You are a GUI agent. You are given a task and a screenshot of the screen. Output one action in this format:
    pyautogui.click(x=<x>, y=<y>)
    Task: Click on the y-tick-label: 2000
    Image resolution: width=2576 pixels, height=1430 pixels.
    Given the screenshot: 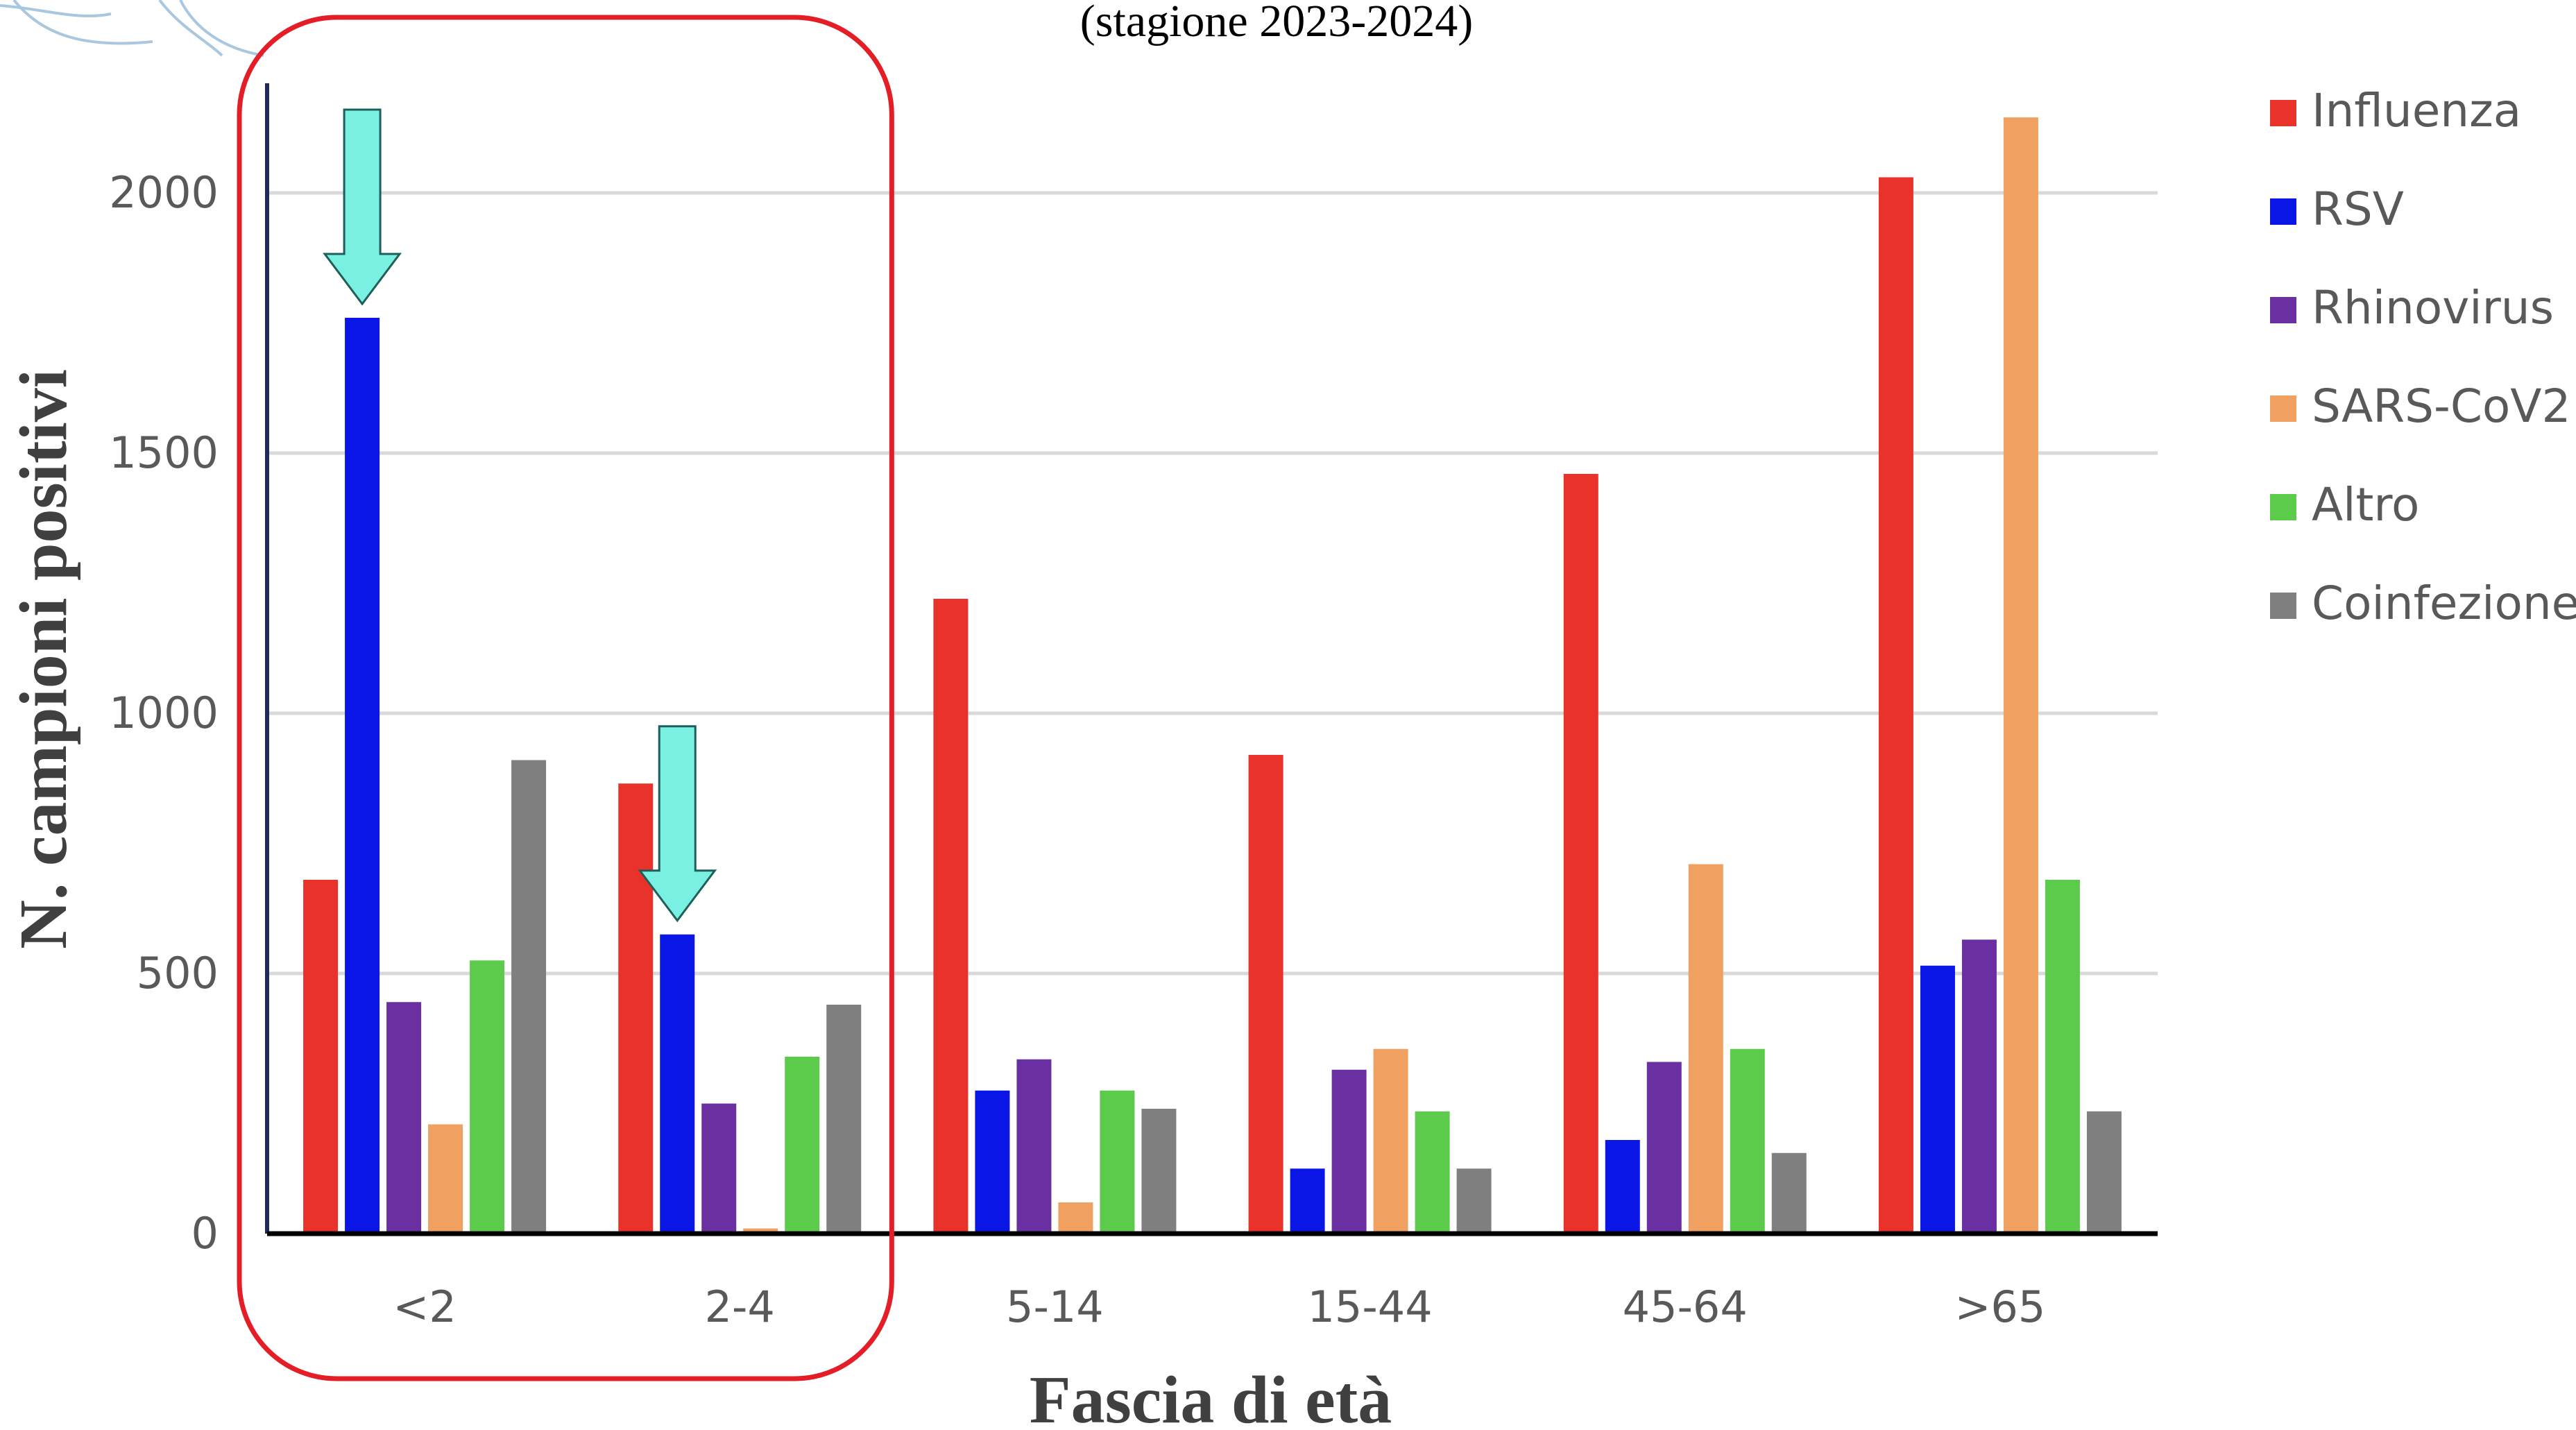 What is the action you would take?
    pyautogui.click(x=164, y=192)
    